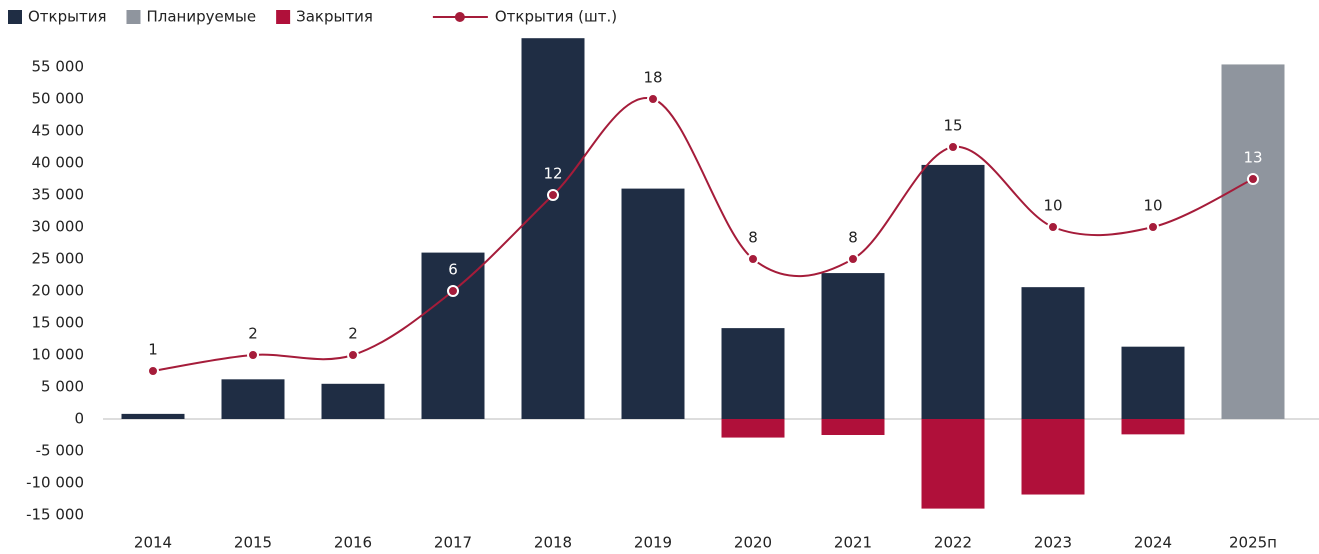  Describe the element at coordinates (453, 270) in the screenshot. I see `data-label: 6` at that location.